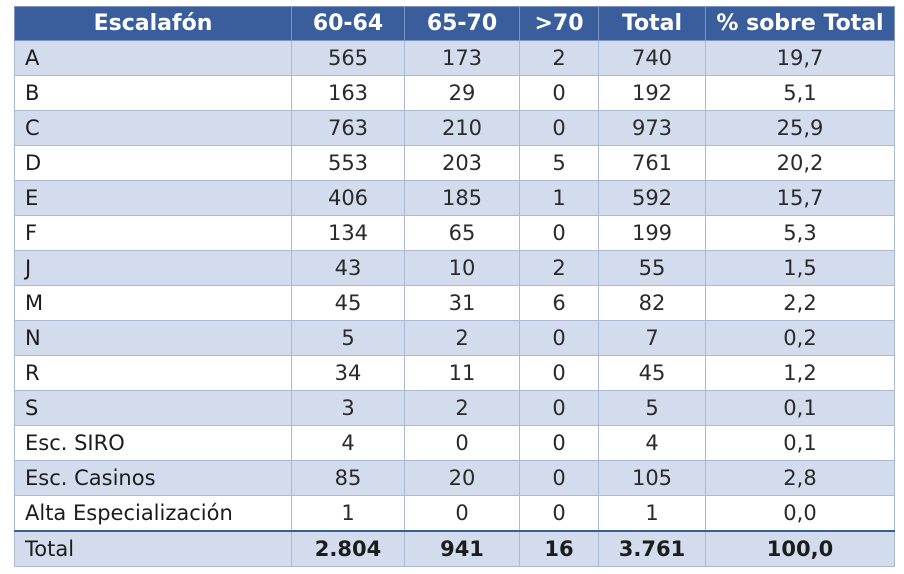  I want to click on cell-percent: 19,7, so click(800, 58).